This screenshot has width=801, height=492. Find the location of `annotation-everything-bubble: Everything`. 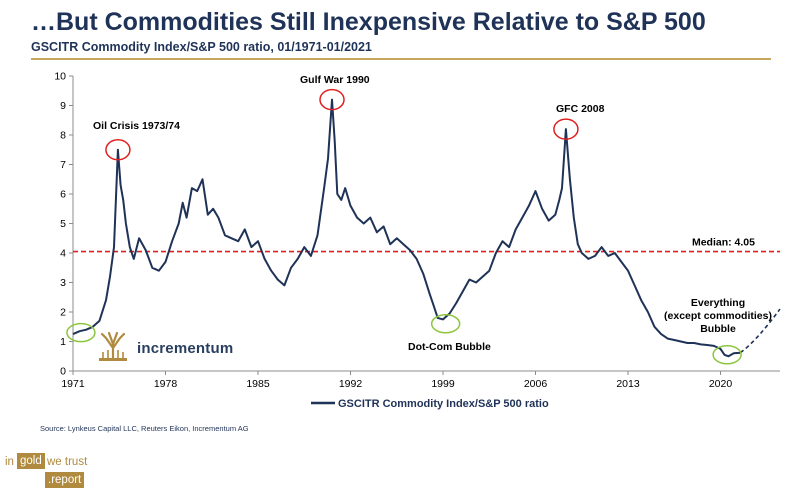

annotation-everything-bubble: Everything is located at coordinates (718, 303).